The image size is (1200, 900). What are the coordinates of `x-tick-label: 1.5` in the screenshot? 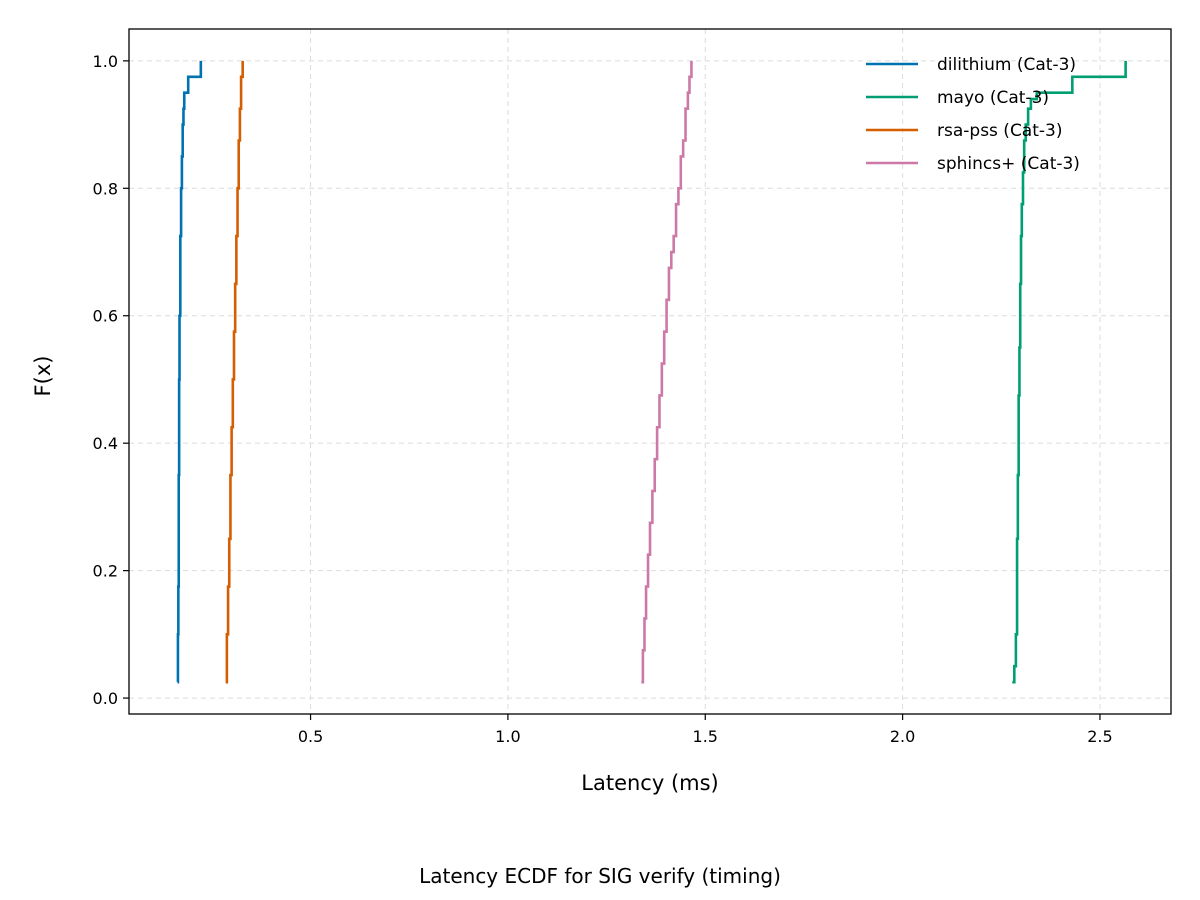 It's located at (705, 736).